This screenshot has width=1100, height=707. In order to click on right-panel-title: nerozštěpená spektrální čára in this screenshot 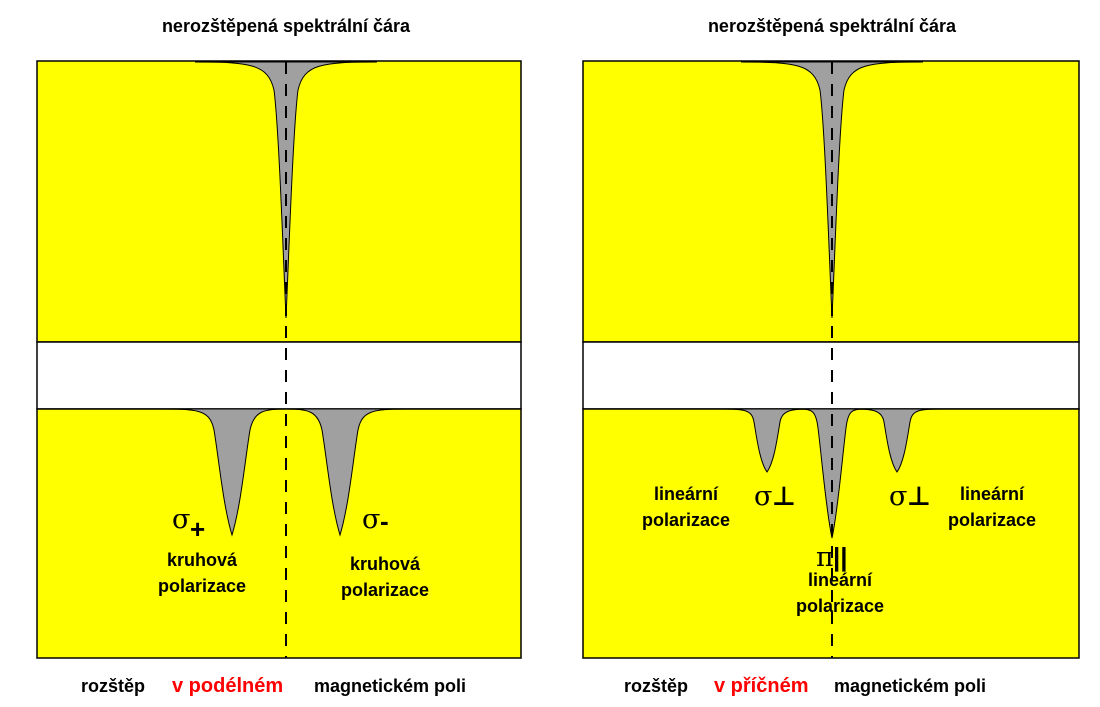, I will do `click(832, 26)`.